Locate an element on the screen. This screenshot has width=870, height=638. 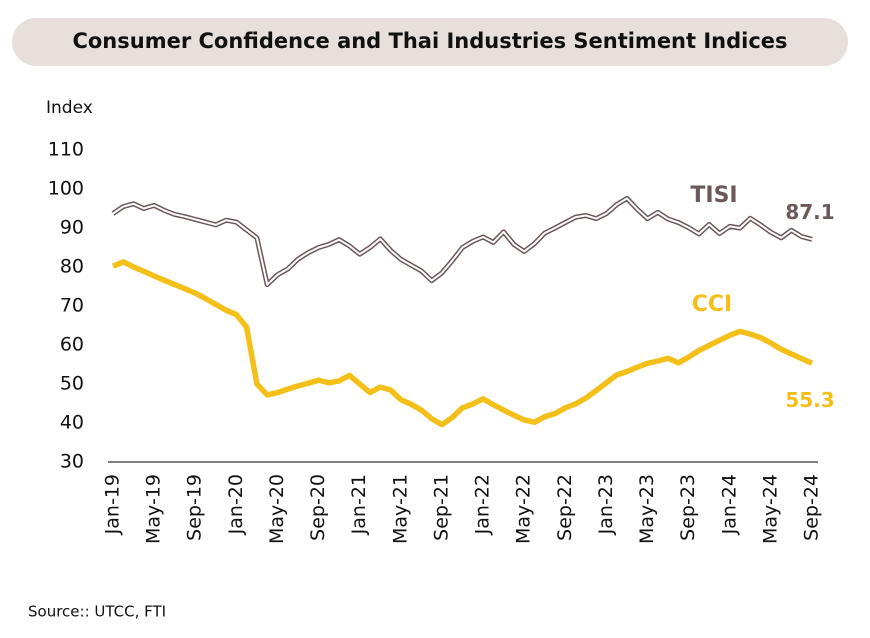
x-tick-label: Sep-21 is located at coordinates (441, 507).